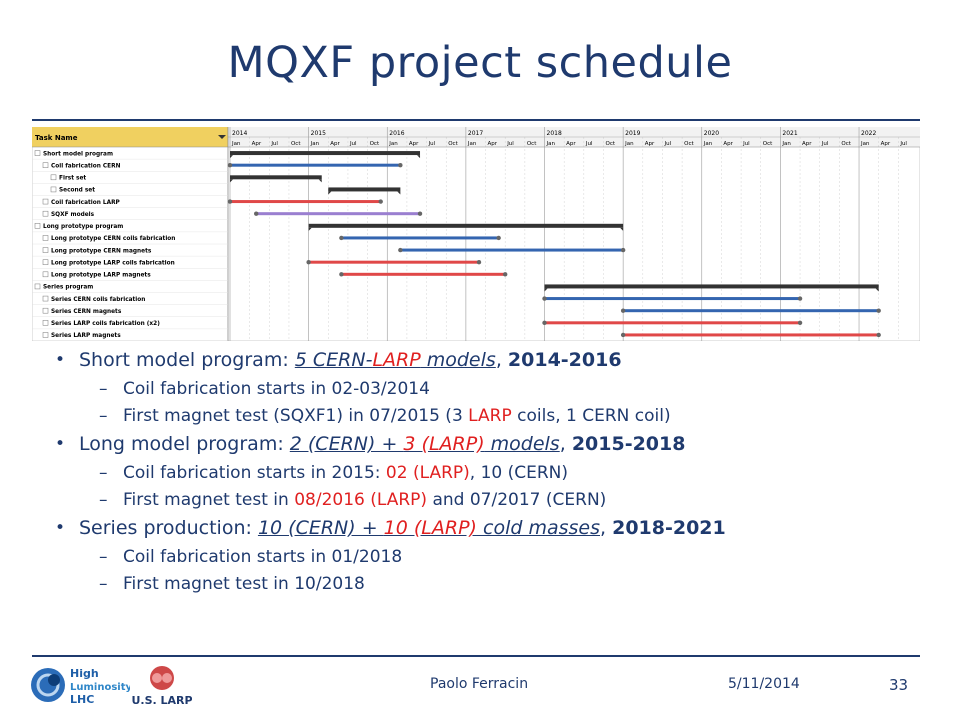 This screenshot has width=960, height=720. What do you see at coordinates (86, 336) in the screenshot?
I see `task-name: Series LARP magnets` at bounding box center [86, 336].